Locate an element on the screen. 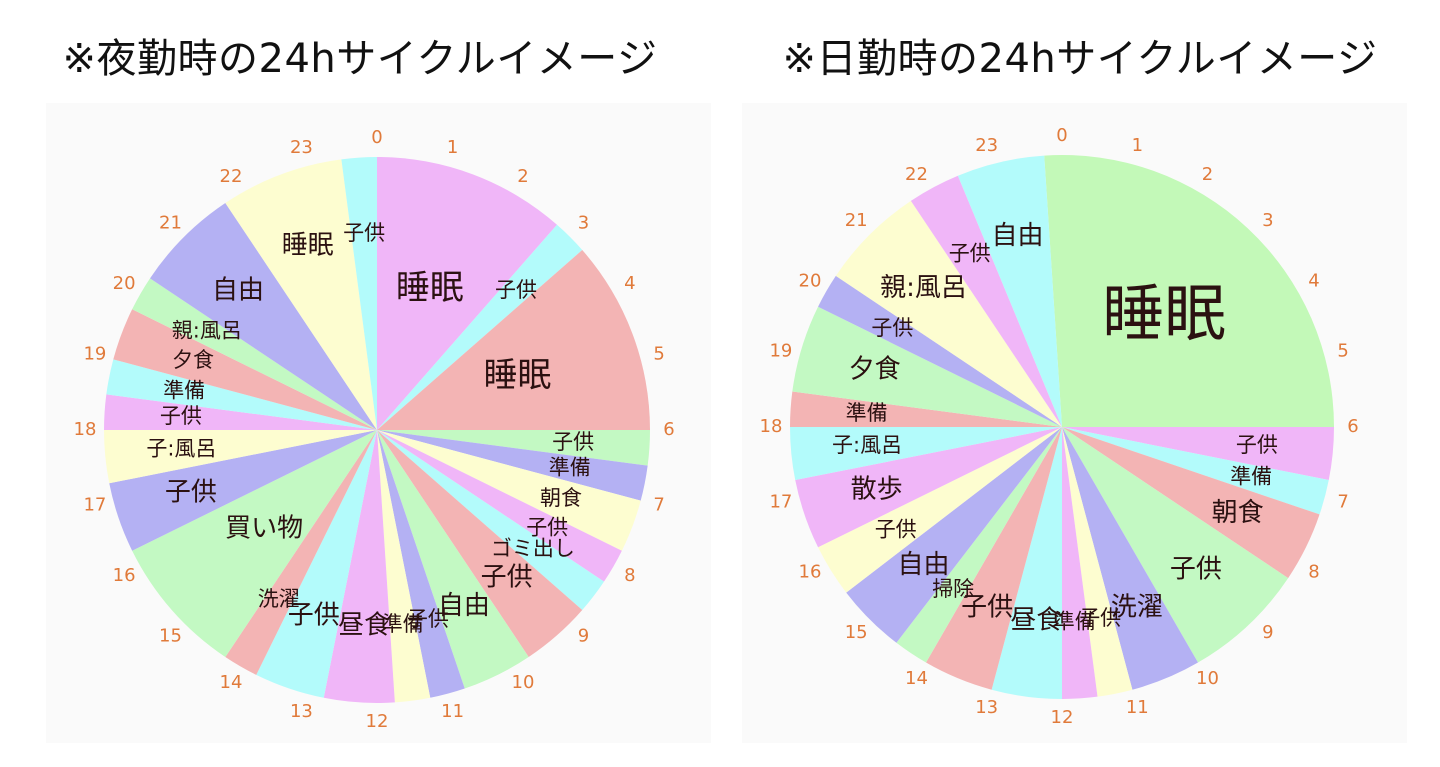  hour-tick-label: 2 is located at coordinates (1207, 174).